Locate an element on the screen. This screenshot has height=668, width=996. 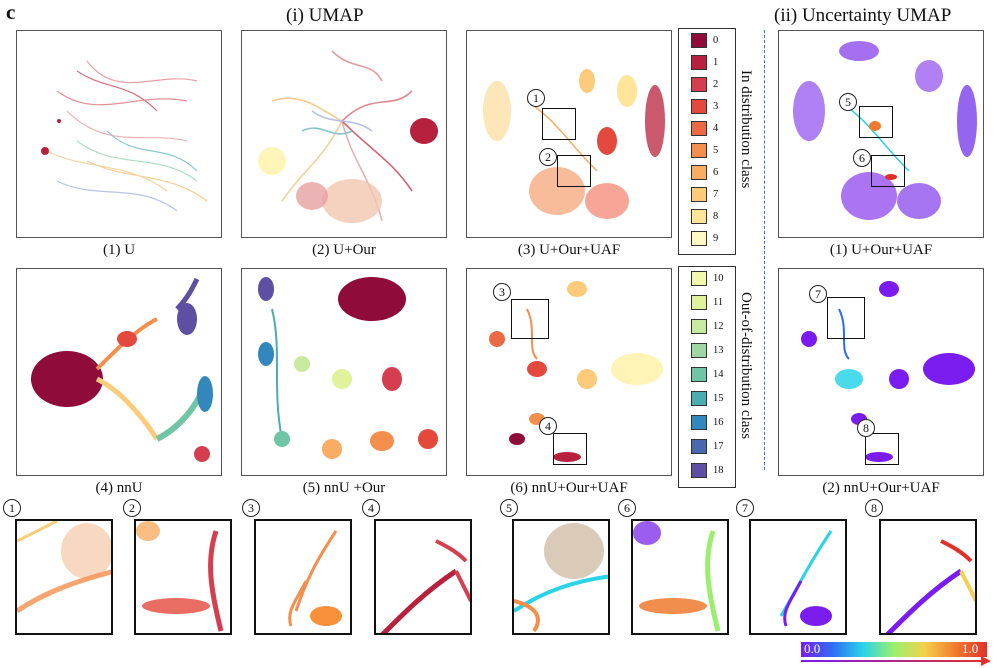
legend-in-distribution: 0 1 2 3 4 5 6 7 8 9 is located at coordinates (707, 141).